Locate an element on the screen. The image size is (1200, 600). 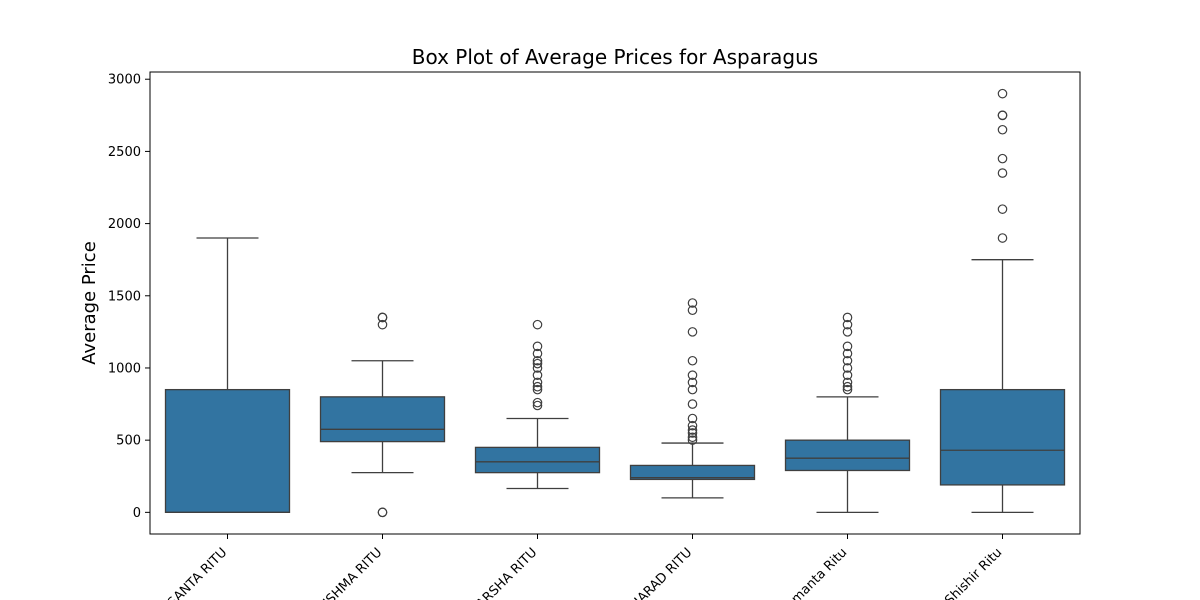
x-tick-label: Hemanta Ritu is located at coordinates (813, 572).